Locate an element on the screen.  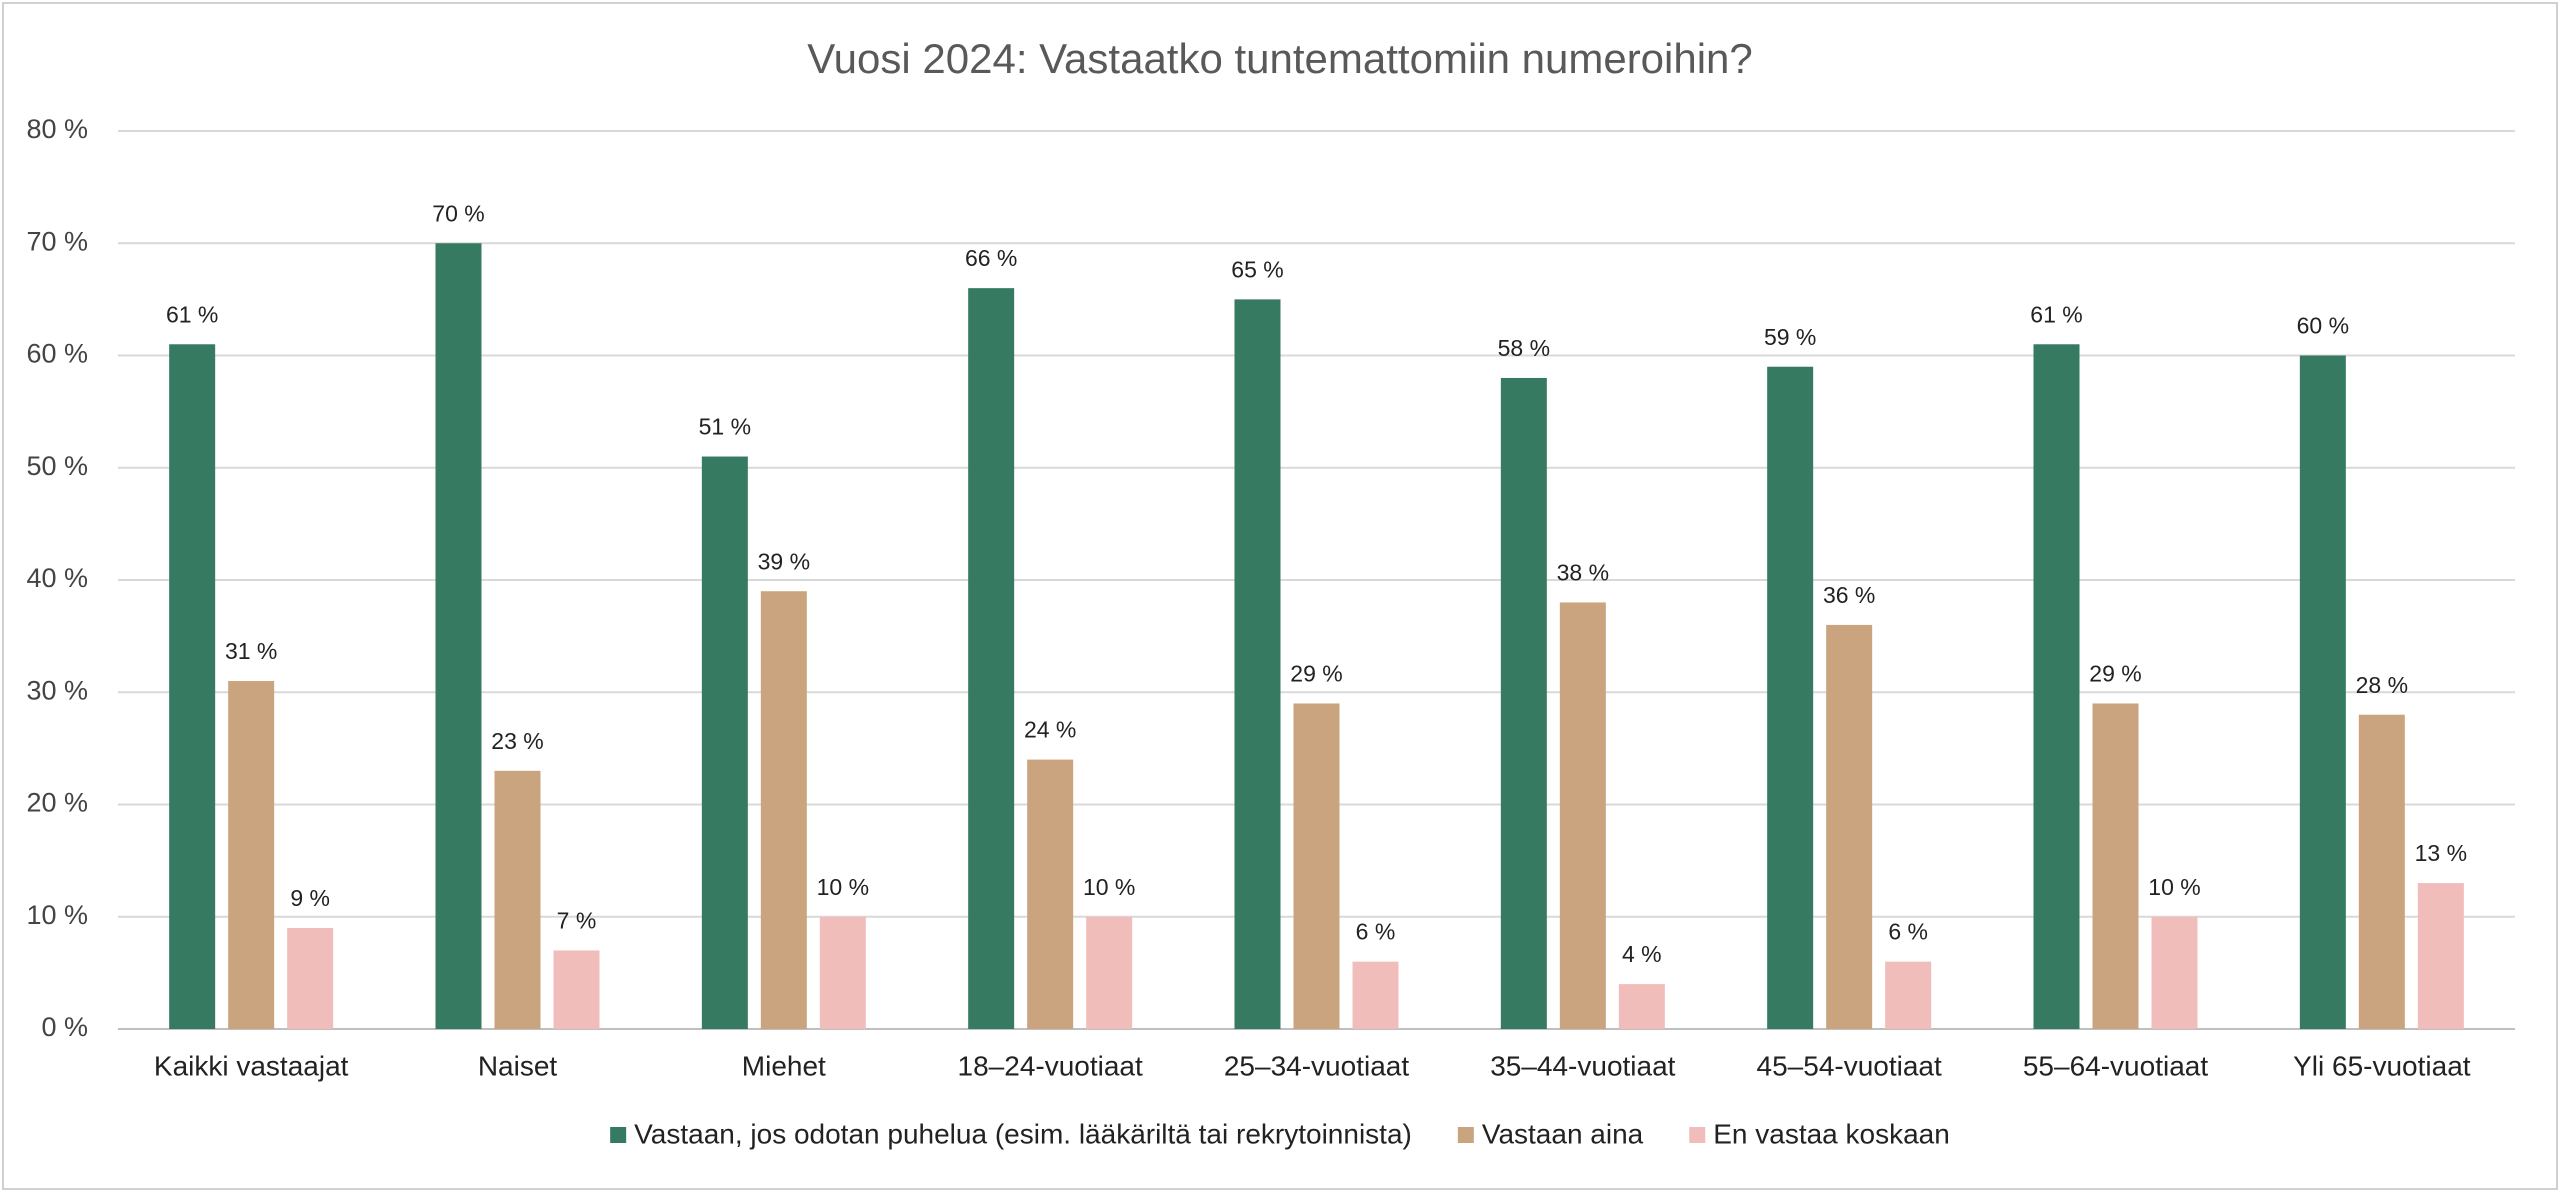
value-label: 66 % is located at coordinates (991, 258).